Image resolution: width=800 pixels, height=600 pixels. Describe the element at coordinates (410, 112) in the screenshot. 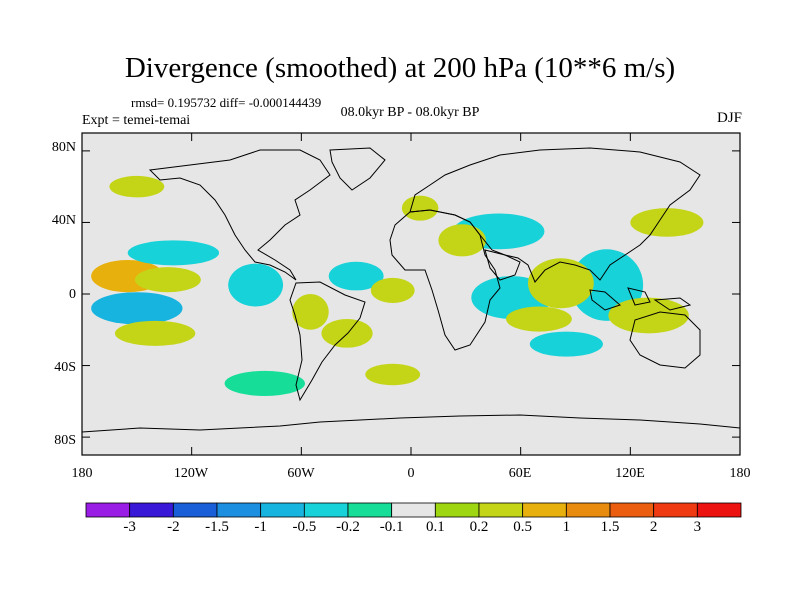

I see `period-label: 08.0kyr BP - 08.0kyr BP` at that location.